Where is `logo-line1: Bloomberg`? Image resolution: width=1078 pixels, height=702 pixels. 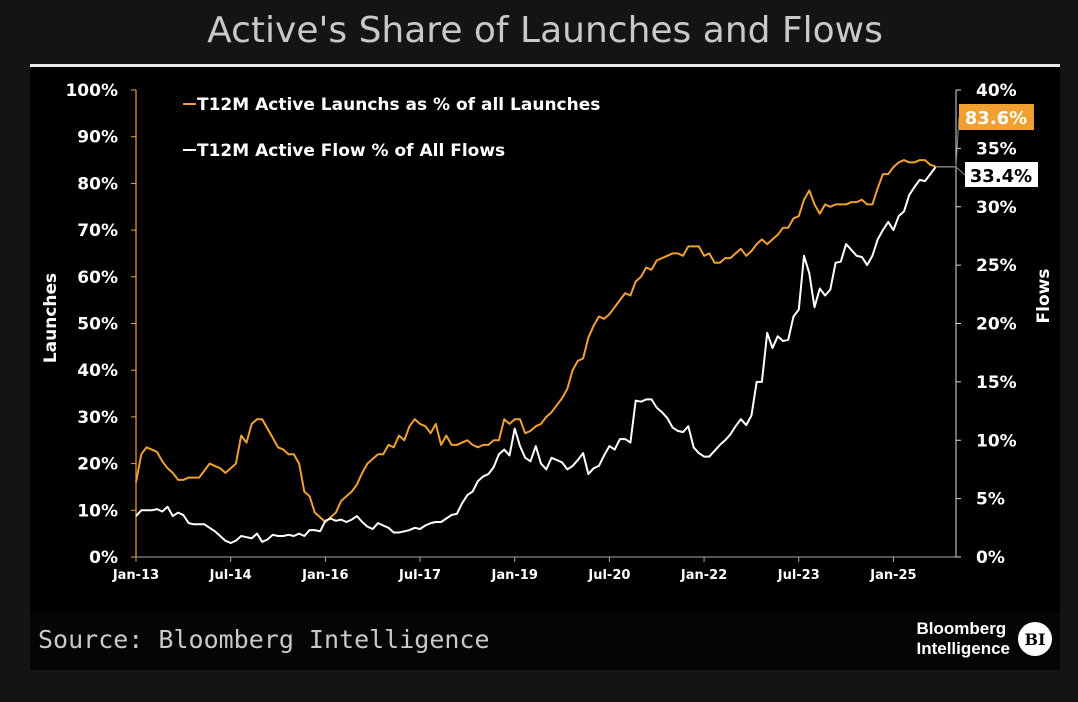
logo-line1: Bloomberg is located at coordinates (961, 628).